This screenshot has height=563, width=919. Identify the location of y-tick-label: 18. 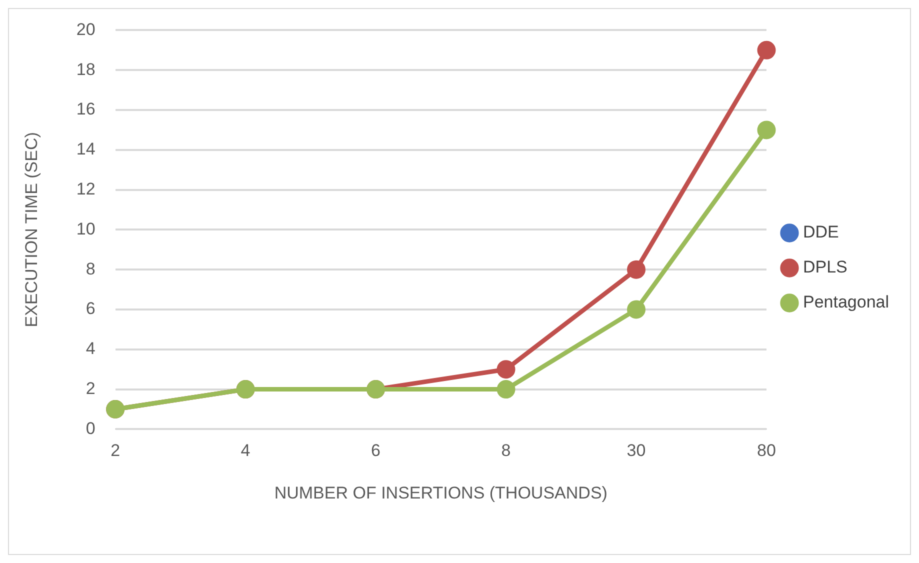
(86, 69).